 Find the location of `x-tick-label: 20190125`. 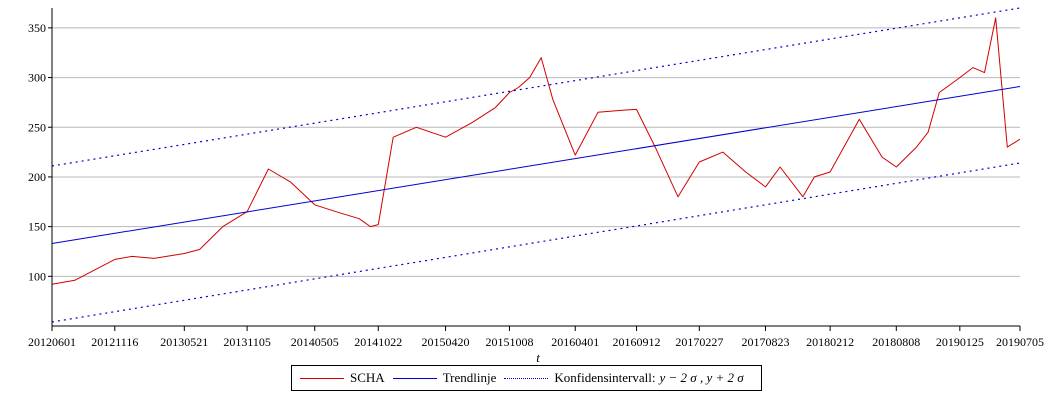

x-tick-label: 20190125 is located at coordinates (960, 342).